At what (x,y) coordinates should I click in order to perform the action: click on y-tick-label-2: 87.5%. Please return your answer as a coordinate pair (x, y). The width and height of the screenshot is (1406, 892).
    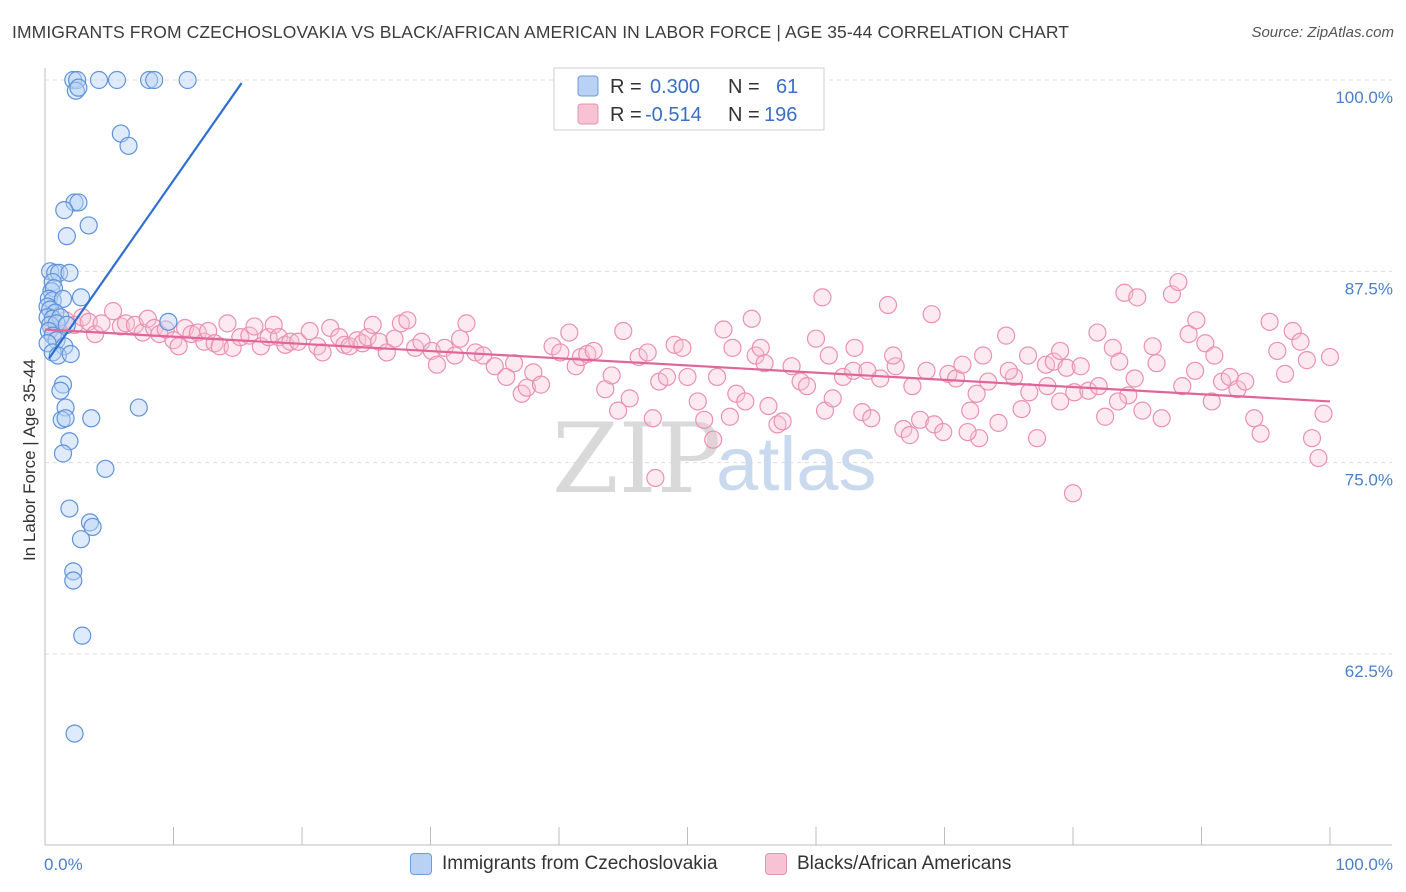
    Looking at the image, I should click on (1369, 288).